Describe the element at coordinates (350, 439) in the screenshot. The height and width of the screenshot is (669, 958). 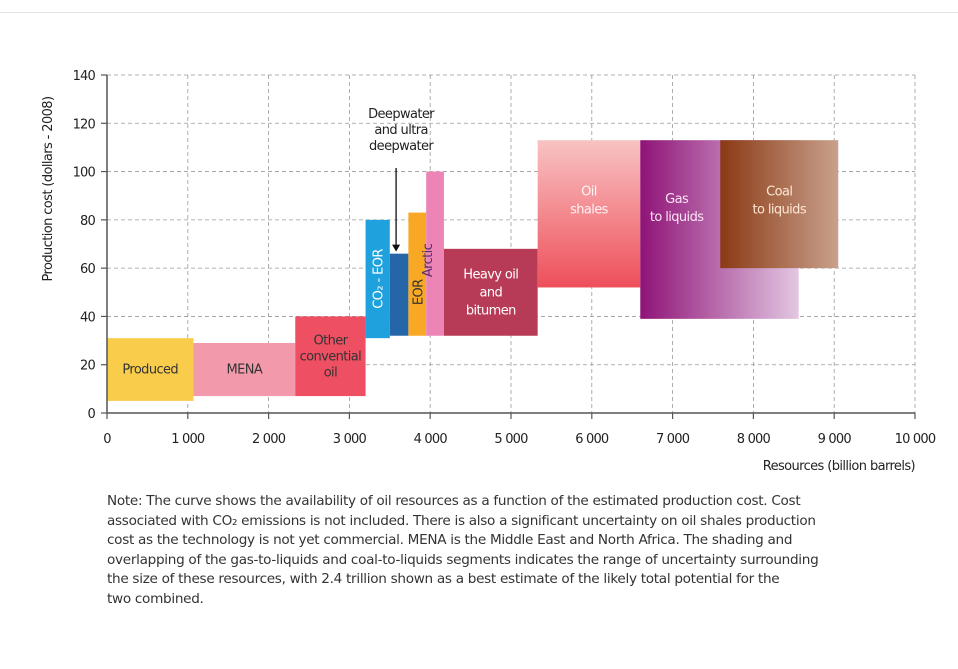
I see `x-tick-label: 3 000` at that location.